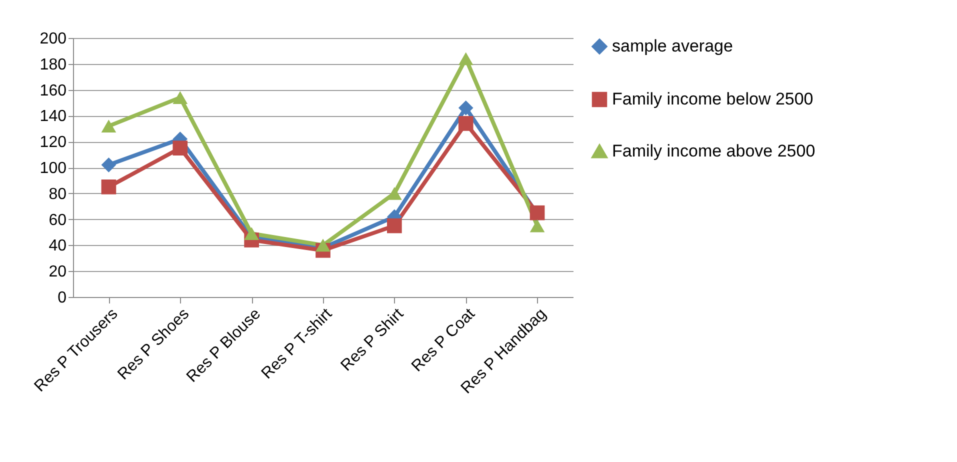 This screenshot has height=462, width=957. I want to click on y-tick-label: 40, so click(57, 246).